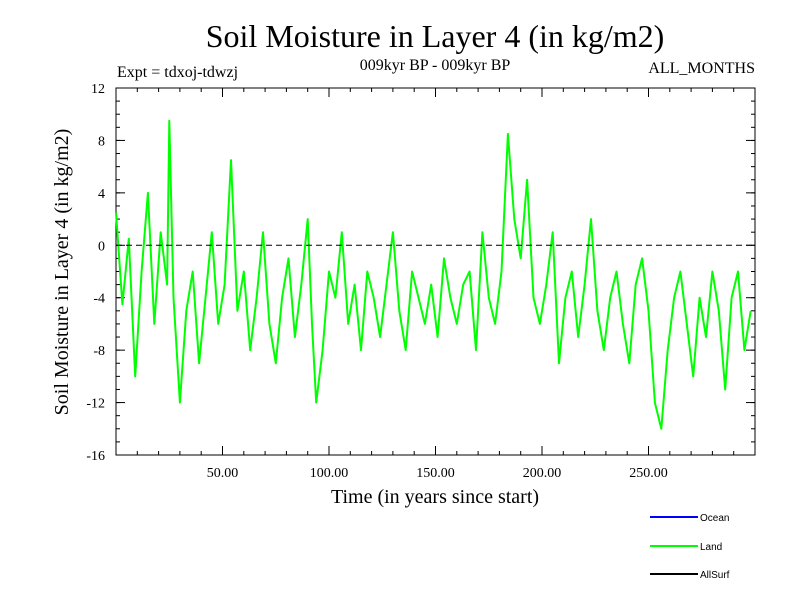 This screenshot has width=800, height=600. Describe the element at coordinates (99, 351) in the screenshot. I see `y-tick-label: -8` at that location.